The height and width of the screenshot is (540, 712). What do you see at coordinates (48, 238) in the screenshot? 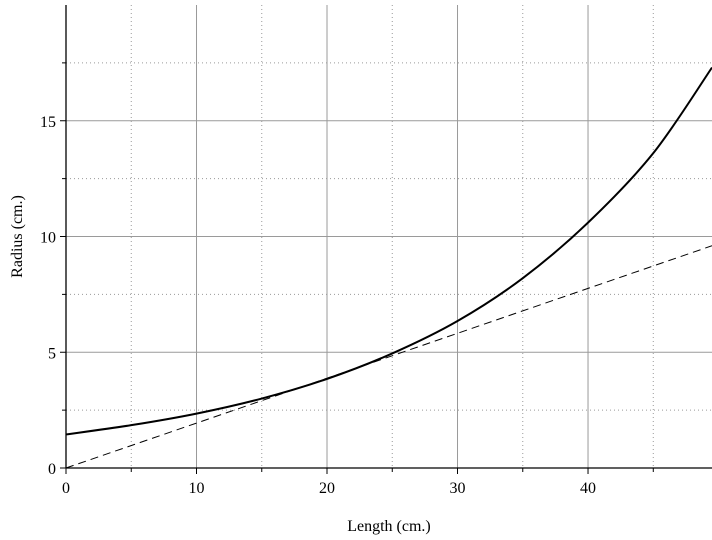
I see `y-tick-label: 10` at bounding box center [48, 238].